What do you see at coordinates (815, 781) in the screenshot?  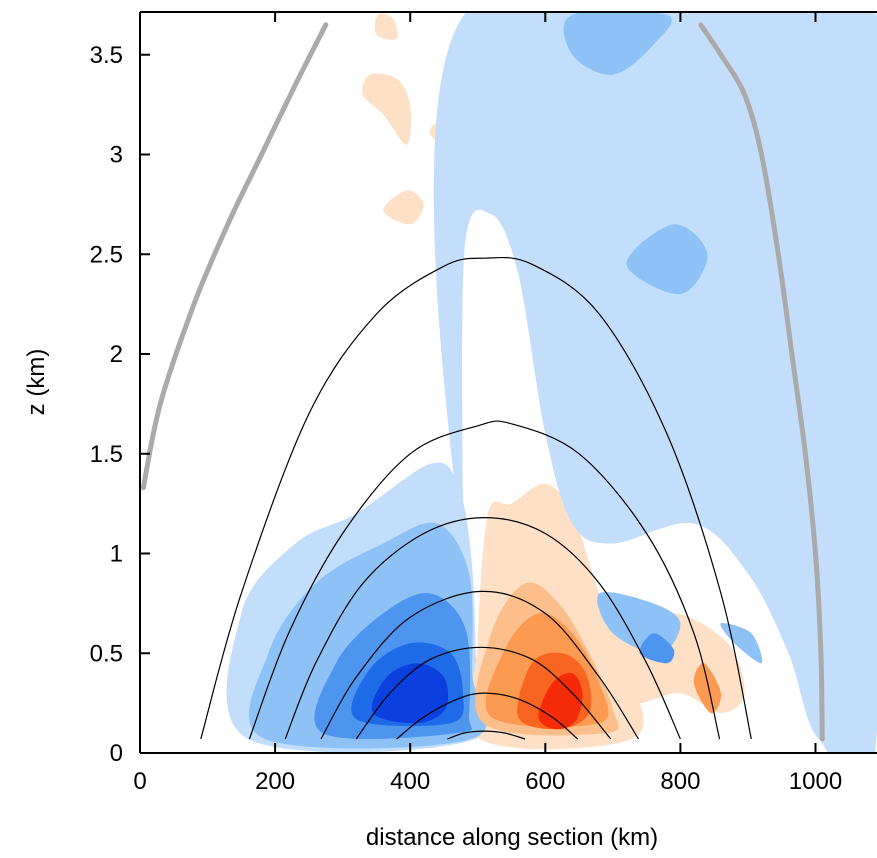 I see `x-tick-label: 1000` at bounding box center [815, 781].